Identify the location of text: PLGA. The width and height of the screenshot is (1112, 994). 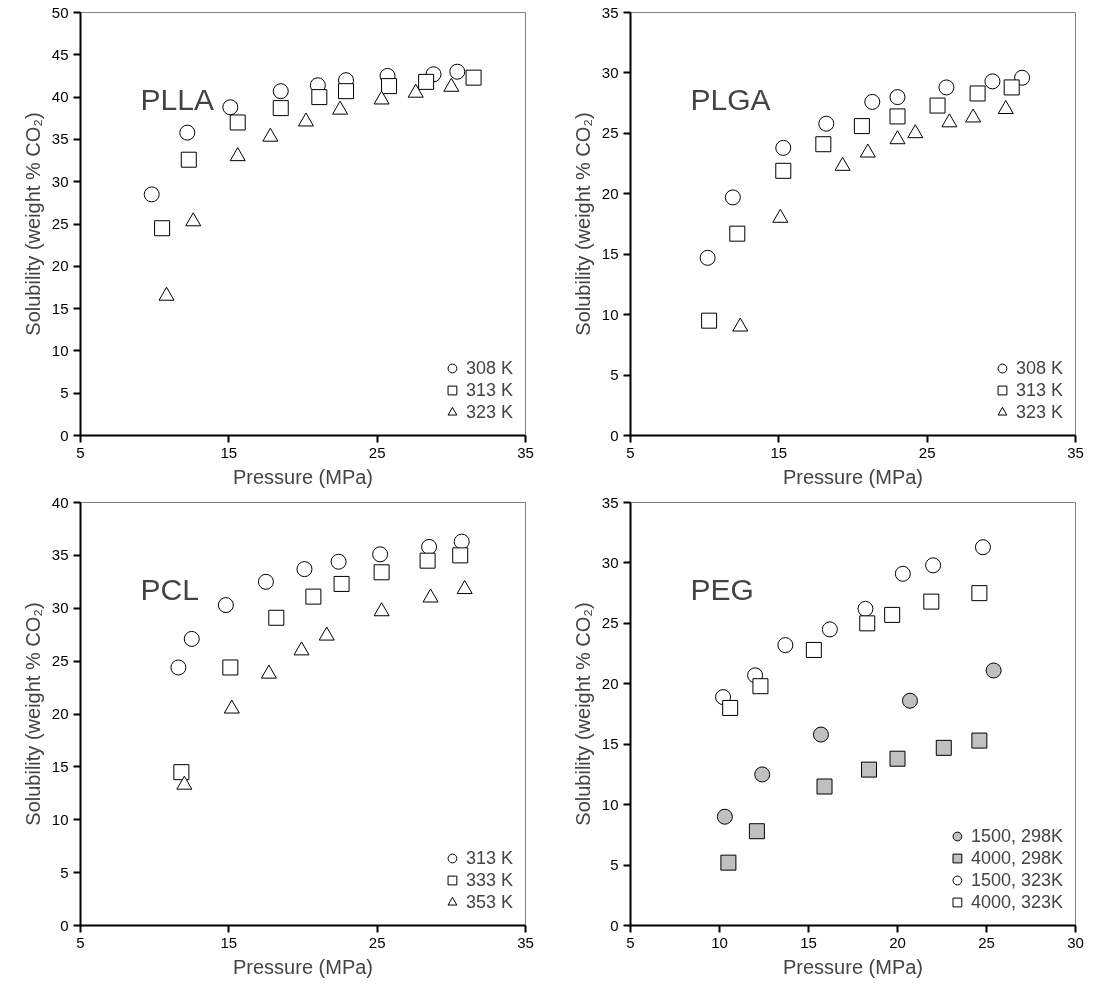
(730, 99).